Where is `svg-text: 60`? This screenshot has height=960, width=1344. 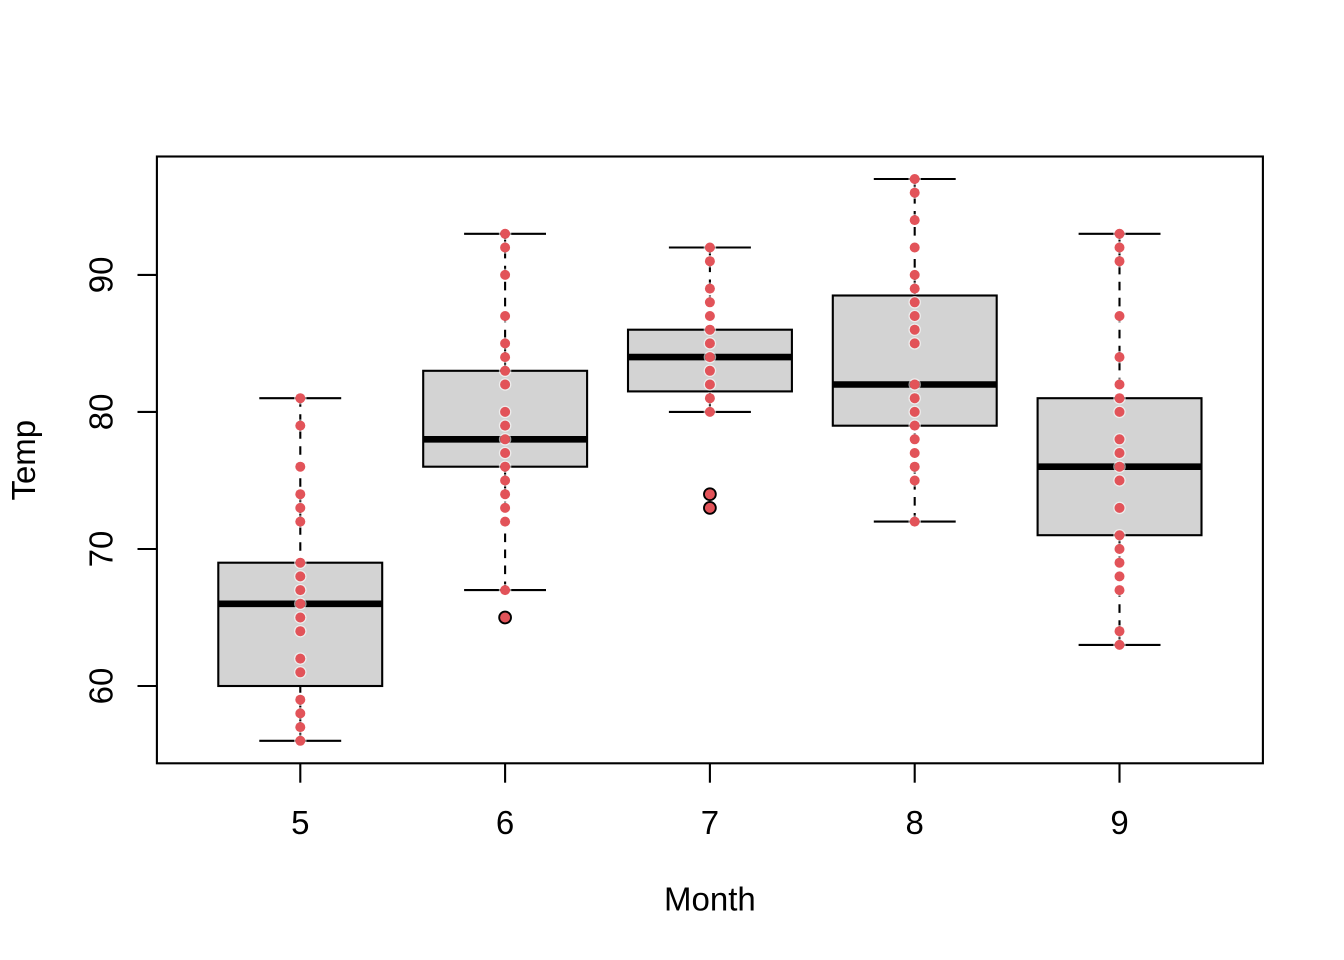
svg-text: 60 is located at coordinates (101, 686).